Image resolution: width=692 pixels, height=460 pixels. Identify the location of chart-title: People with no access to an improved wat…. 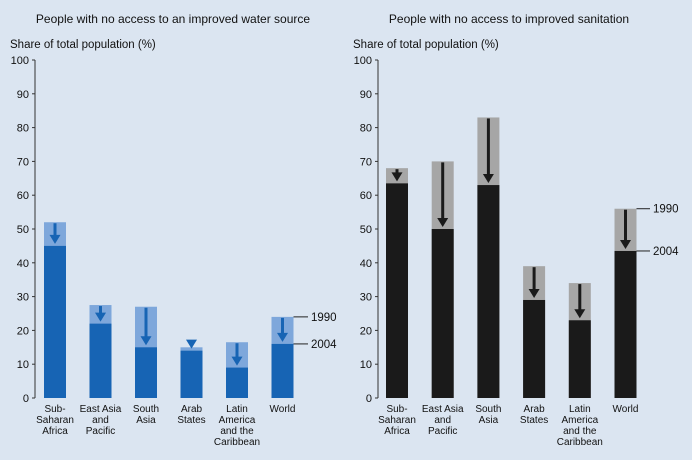
(173, 19).